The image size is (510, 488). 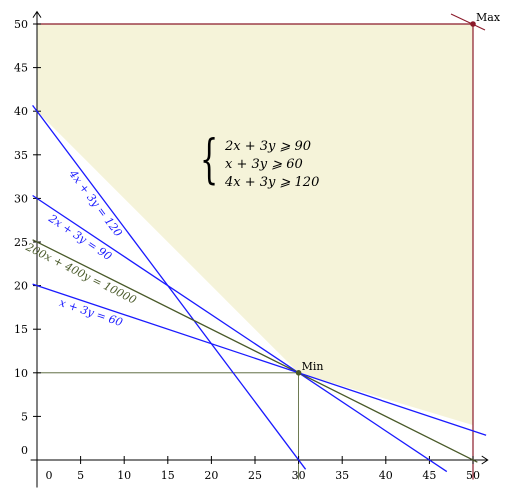 I want to click on constraint-3: 4x + 3y ⩾ 120, so click(x=272, y=182).